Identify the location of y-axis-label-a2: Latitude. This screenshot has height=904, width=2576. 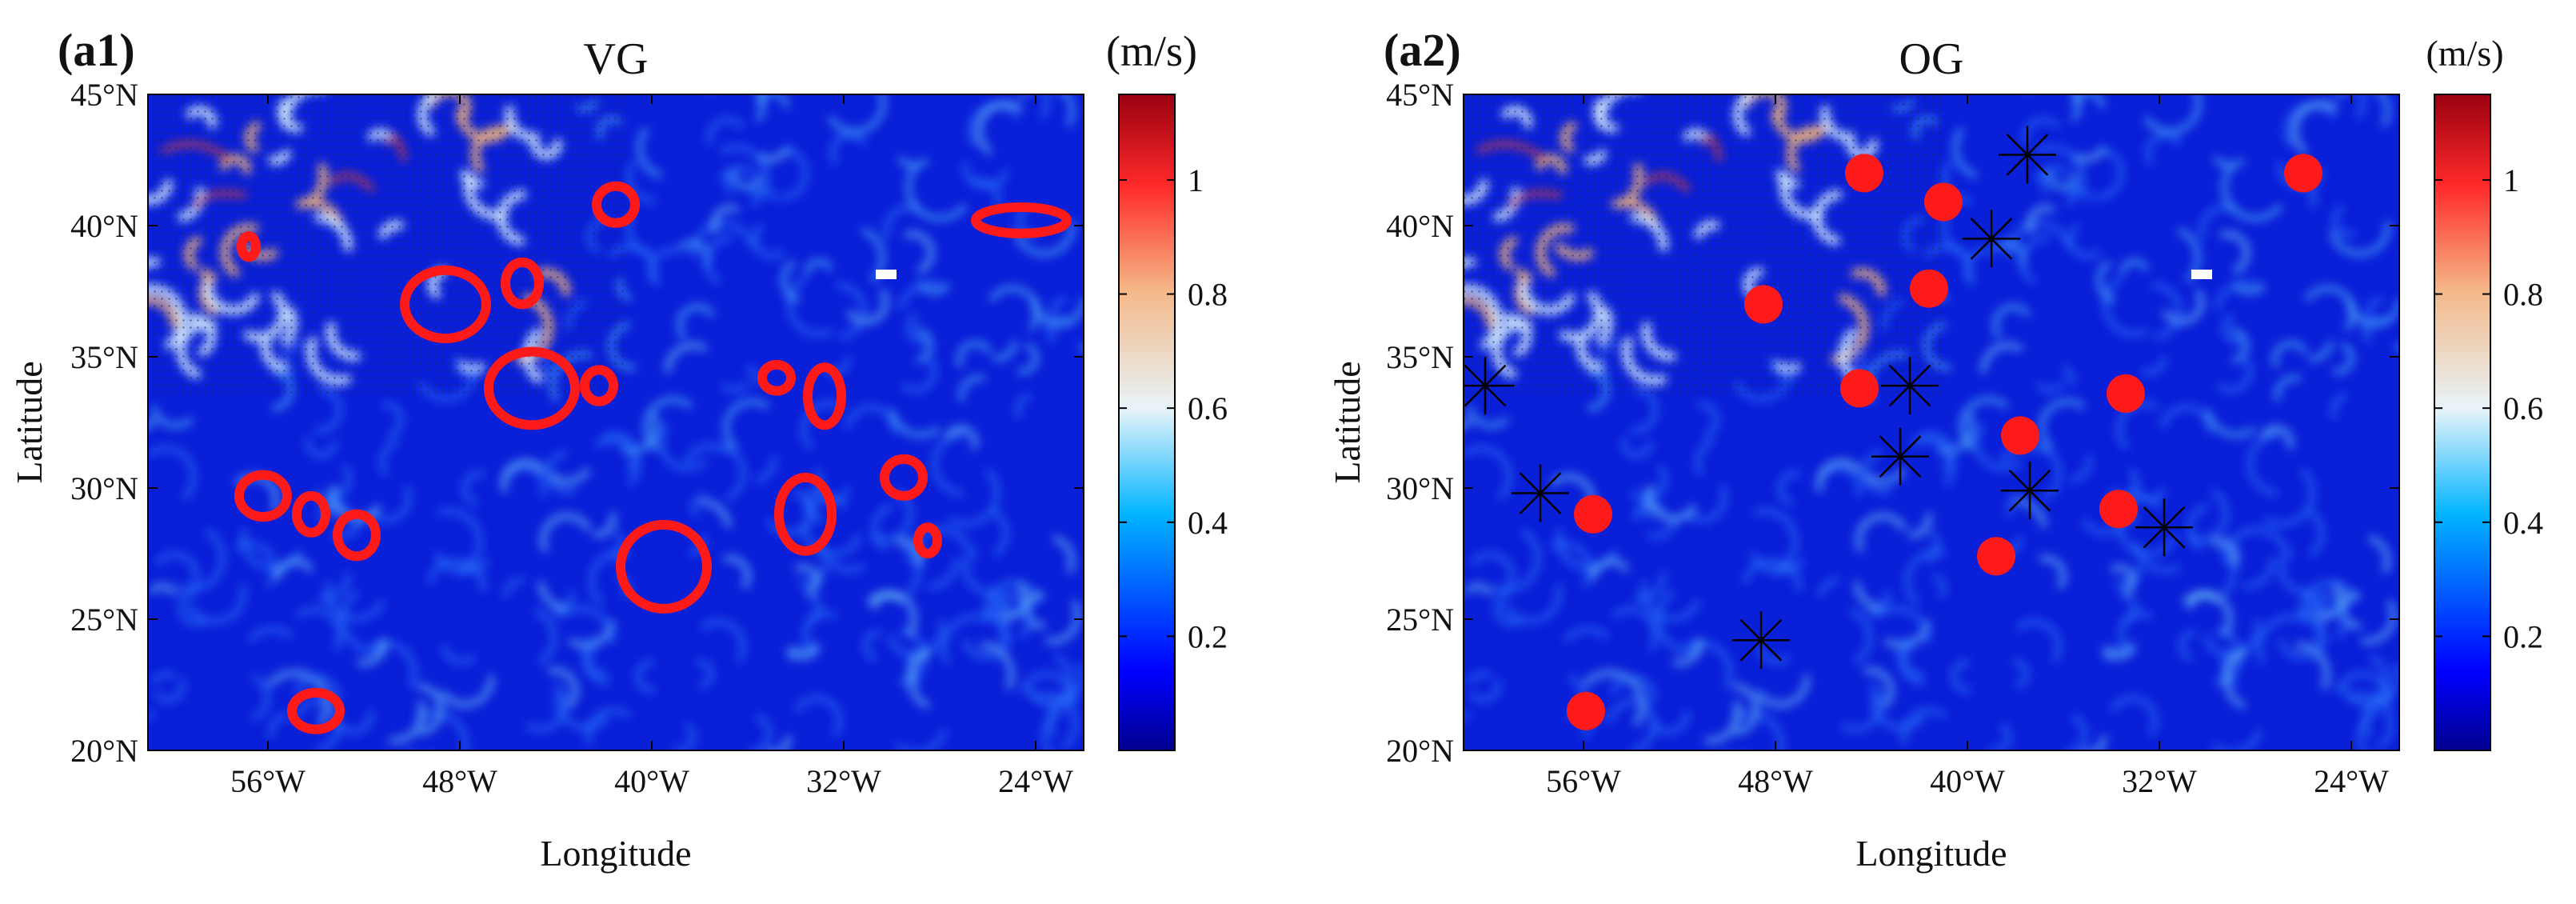
(1347, 422).